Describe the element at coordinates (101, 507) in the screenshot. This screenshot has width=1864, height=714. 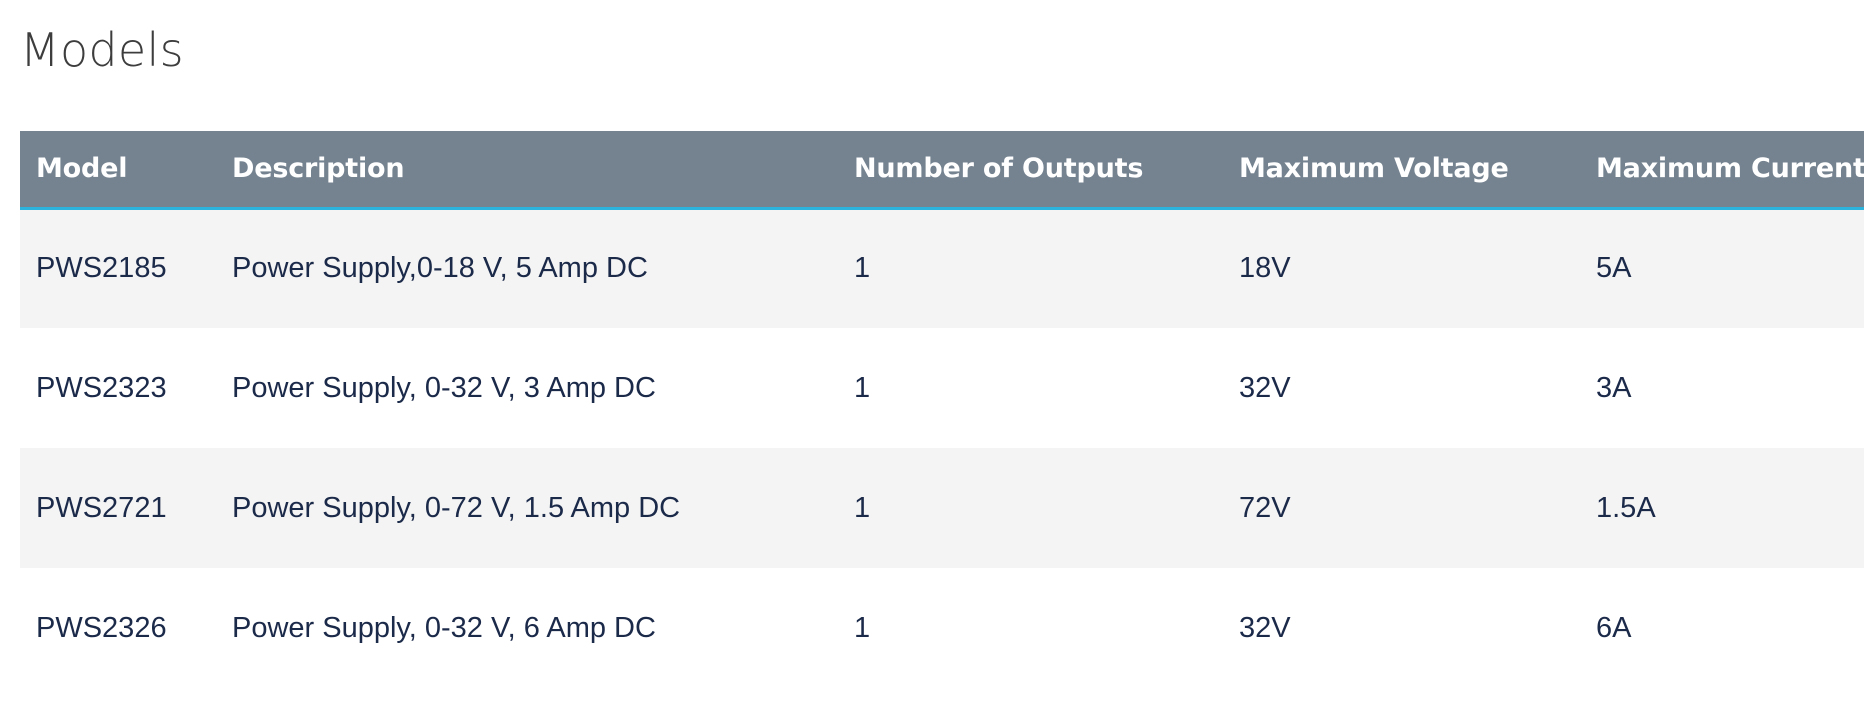
I see `cell-model: PWS2721` at that location.